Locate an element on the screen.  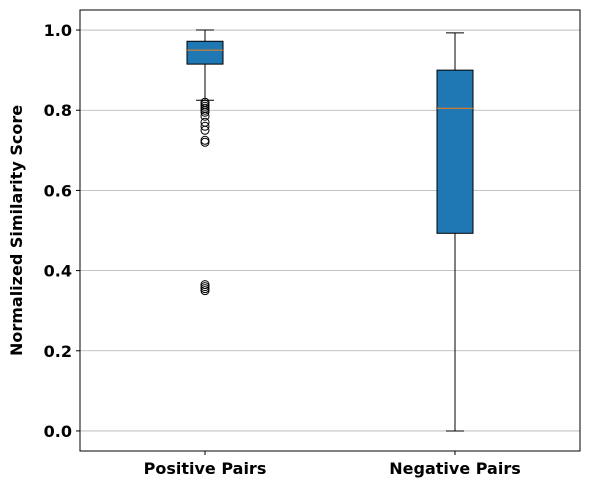
x-tick-label: Positive Pairs is located at coordinates (205, 468).